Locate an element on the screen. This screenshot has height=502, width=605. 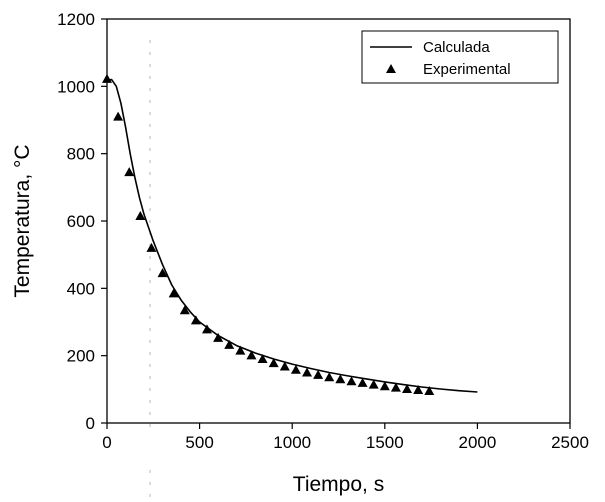
legend-label-calculada: Calculada is located at coordinates (456, 47).